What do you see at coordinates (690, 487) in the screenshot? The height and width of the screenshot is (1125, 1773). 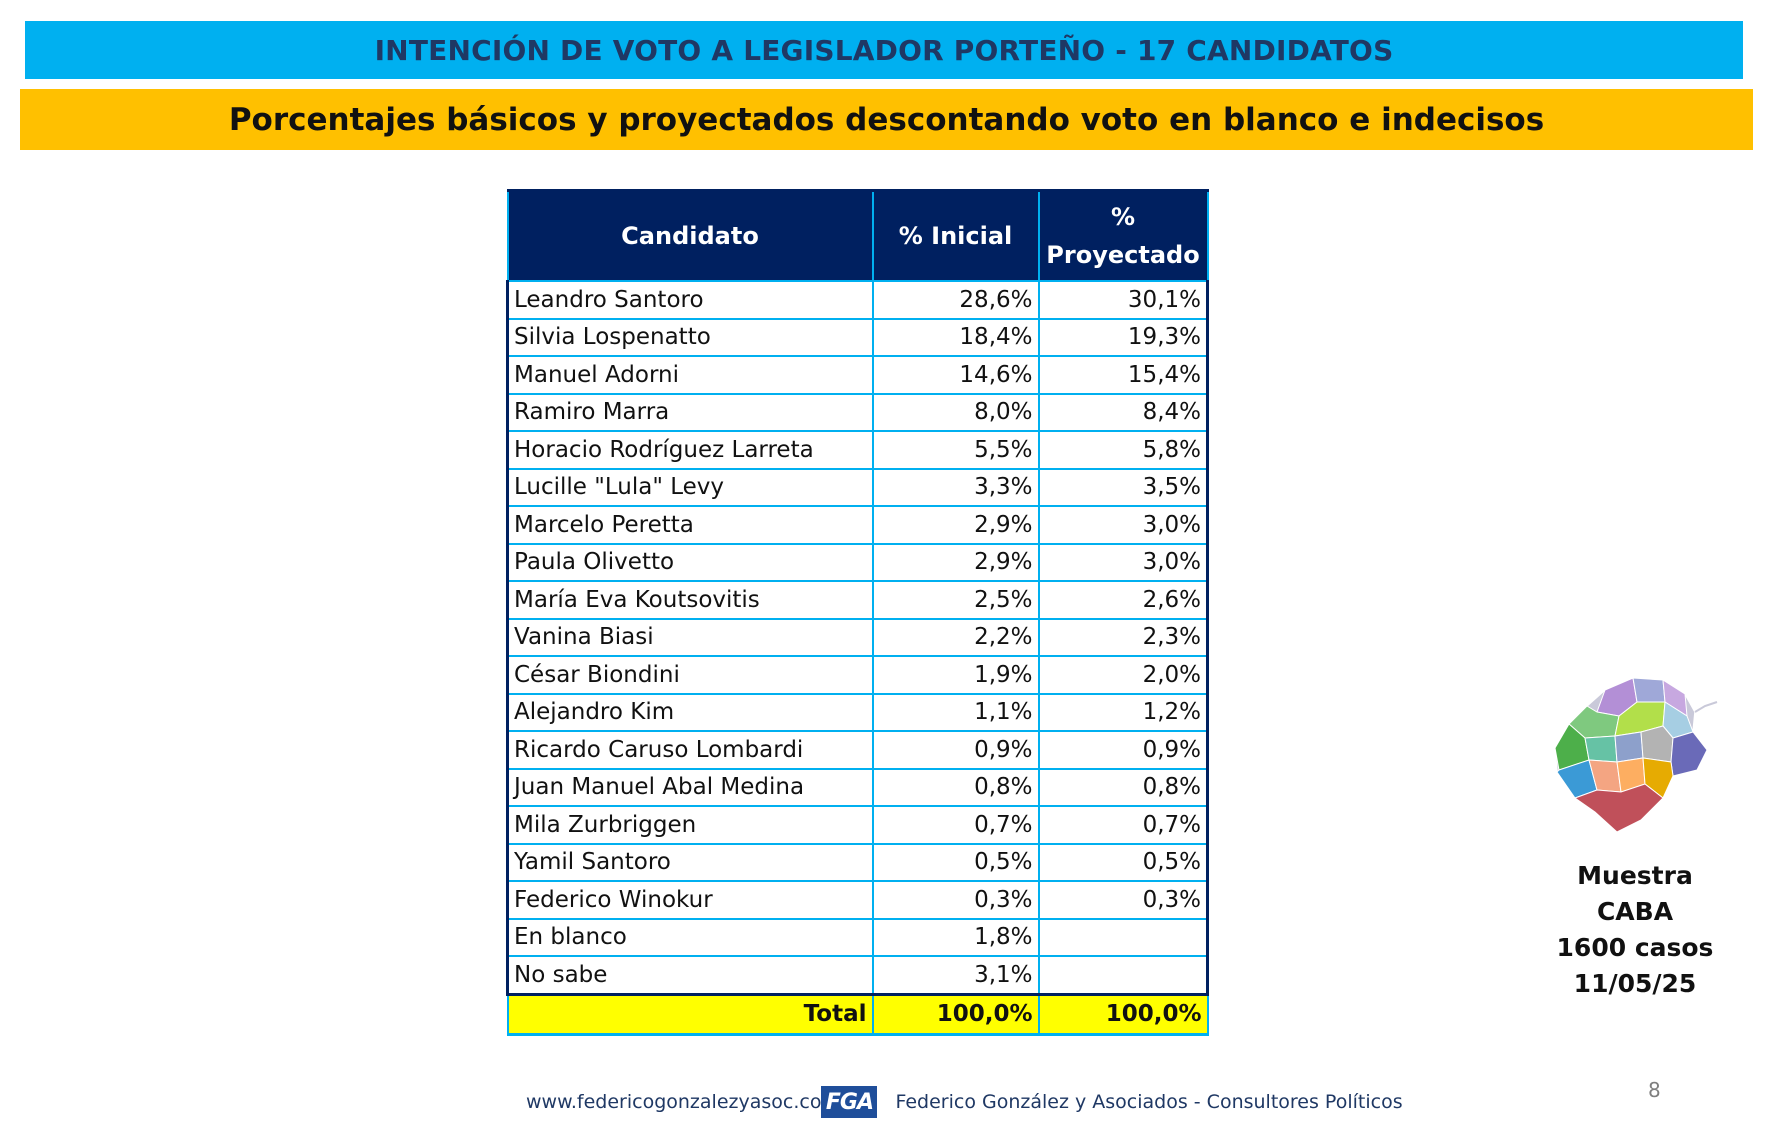 I see `candidate-name-cell: Lucille "Lula" Levy` at bounding box center [690, 487].